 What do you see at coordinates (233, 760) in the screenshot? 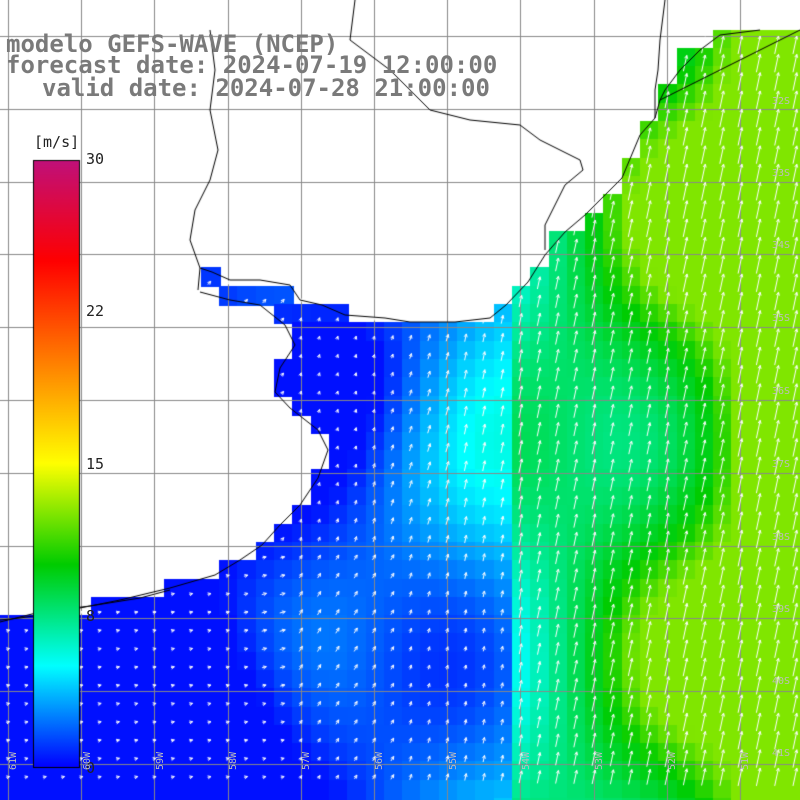
I see `lon-label: 58W` at bounding box center [233, 760].